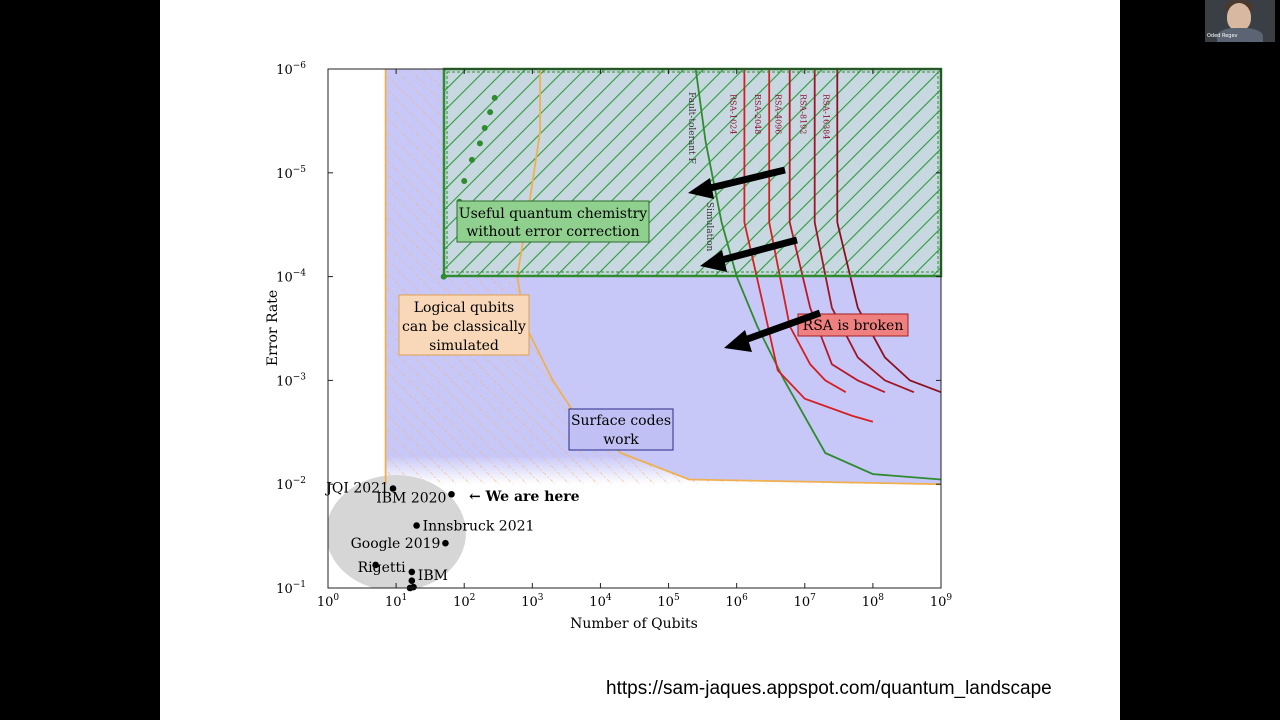 Image resolution: width=1280 pixels, height=720 pixels. What do you see at coordinates (553, 214) in the screenshot?
I see `chemistry-label-line1: Useful quantum chemistry` at bounding box center [553, 214].